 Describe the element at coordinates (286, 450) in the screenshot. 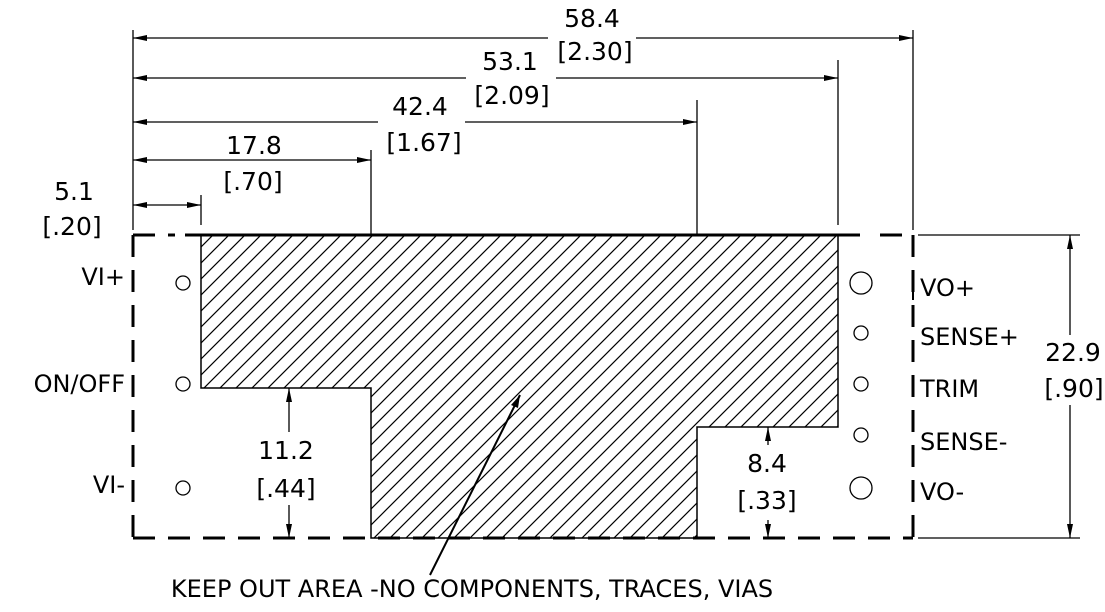

I see `dim-11-mm: 11.2` at that location.